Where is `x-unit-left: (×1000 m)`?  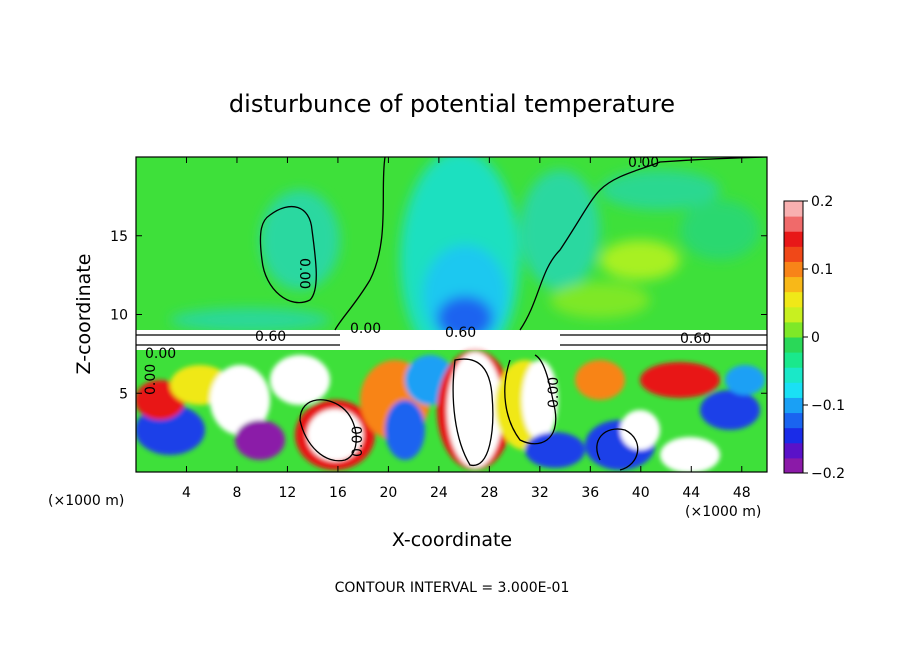
x-unit-left: (×1000 m) is located at coordinates (86, 501).